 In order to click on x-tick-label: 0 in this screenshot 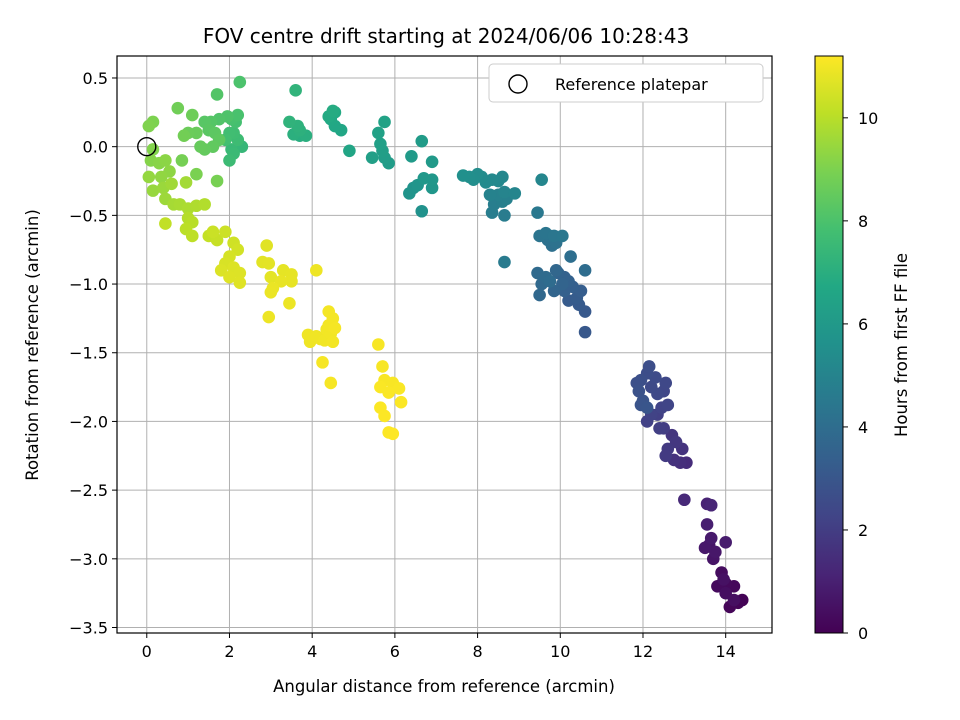, I will do `click(147, 651)`.